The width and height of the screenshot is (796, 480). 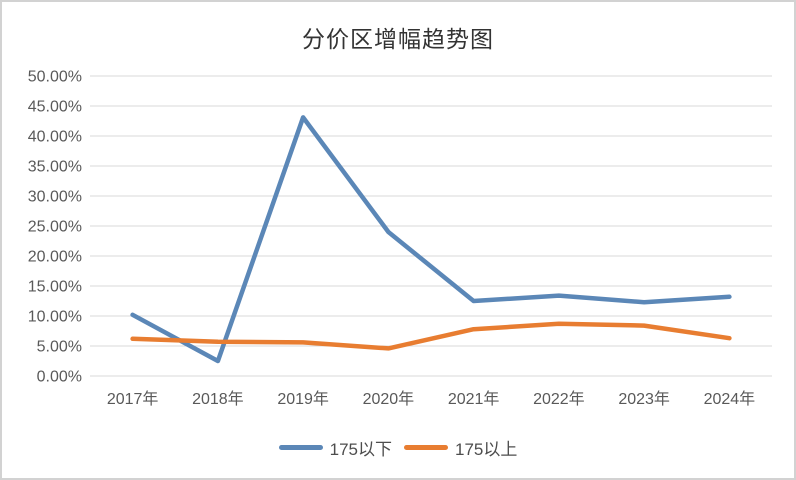 I want to click on chart-legend: 175以下 175以上, so click(x=398, y=447).